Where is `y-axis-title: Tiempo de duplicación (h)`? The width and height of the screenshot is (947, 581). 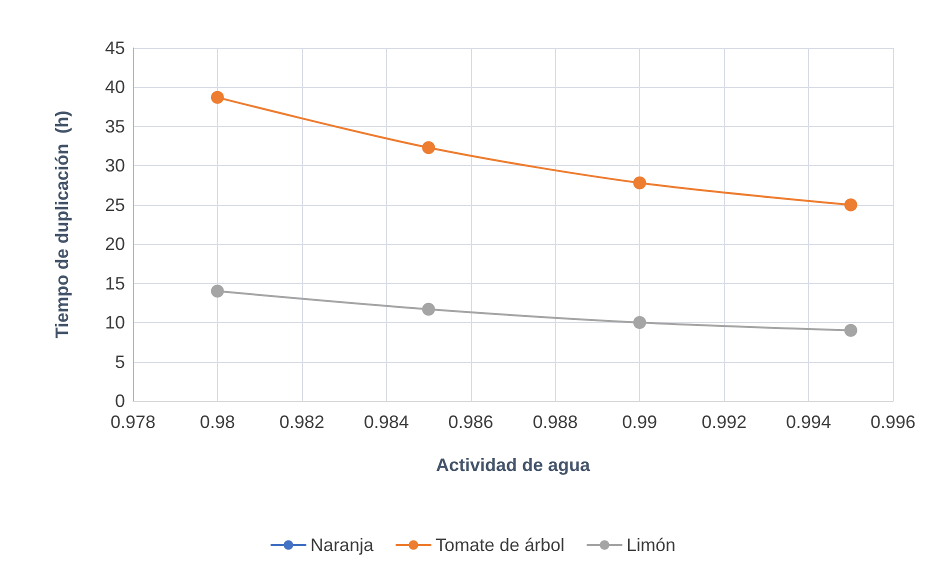 y-axis-title: Tiempo de duplicación (h) is located at coordinates (62, 224).